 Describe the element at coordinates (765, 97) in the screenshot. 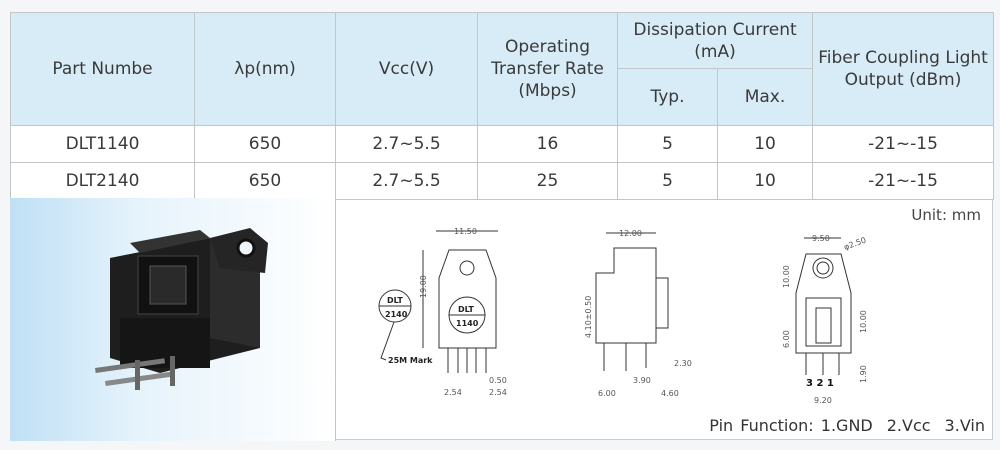

I see `header-max: Max.` at that location.